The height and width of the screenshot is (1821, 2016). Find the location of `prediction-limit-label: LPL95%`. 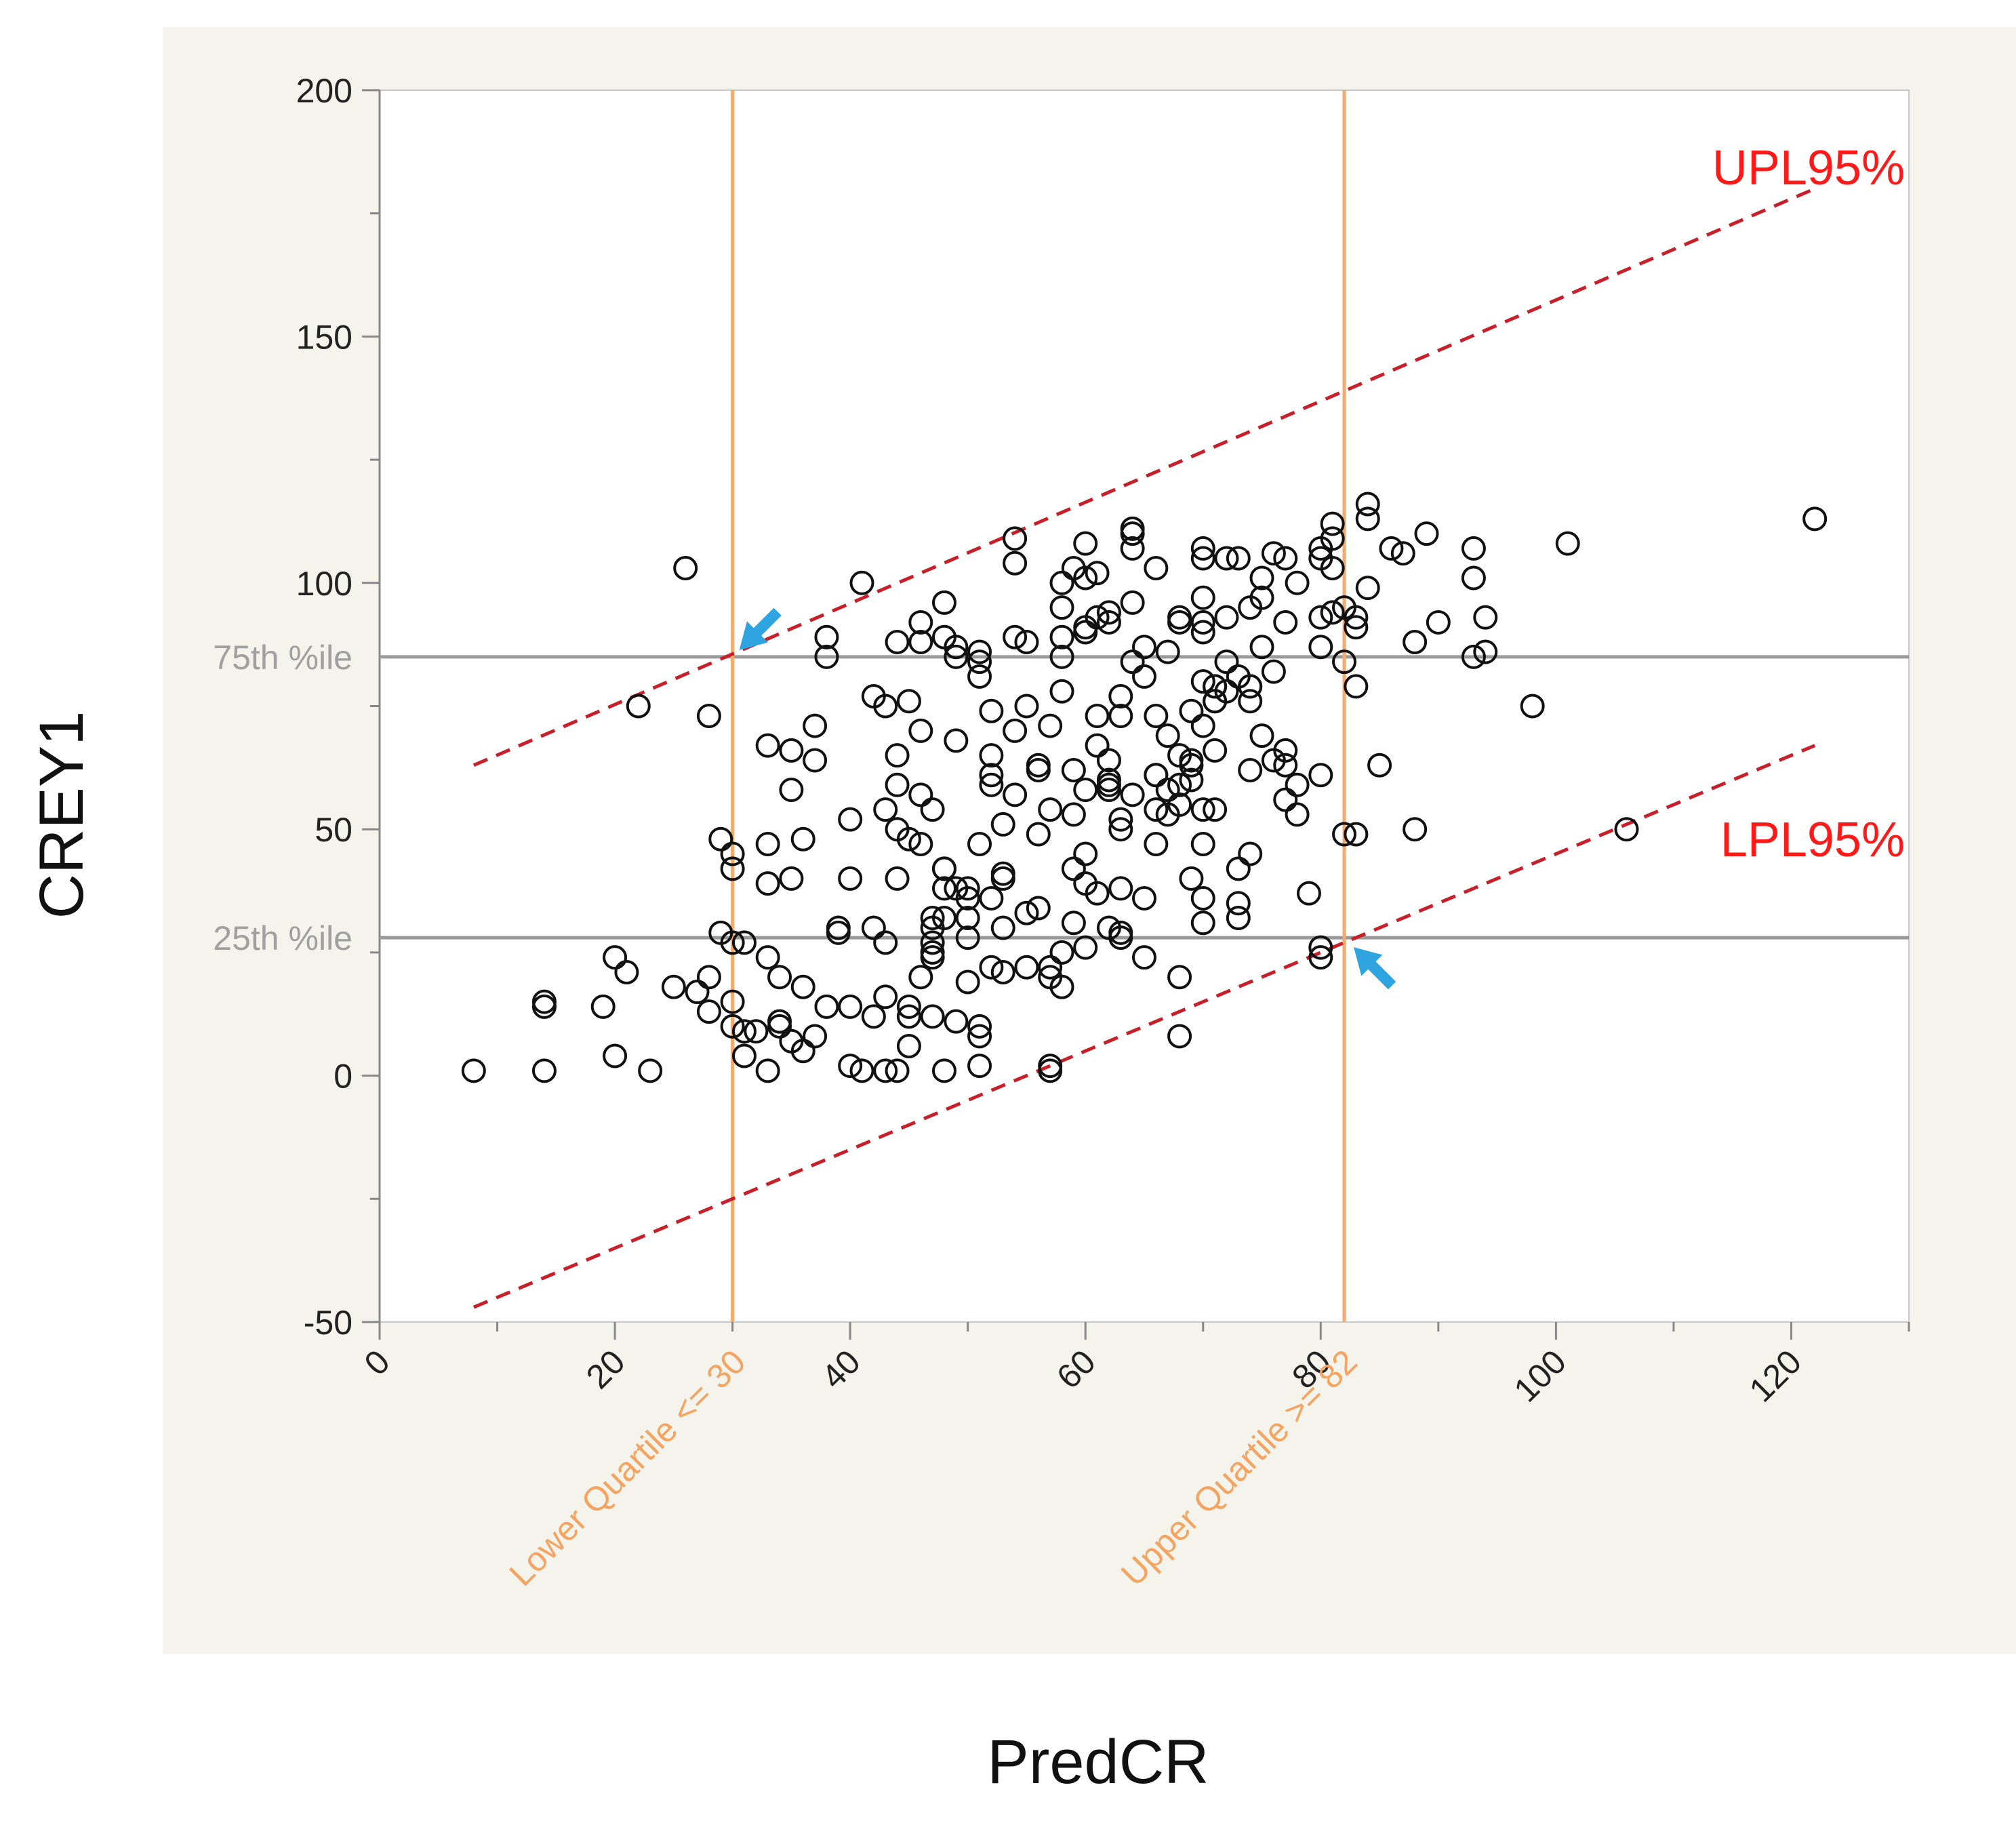

prediction-limit-label: LPL95% is located at coordinates (1812, 840).